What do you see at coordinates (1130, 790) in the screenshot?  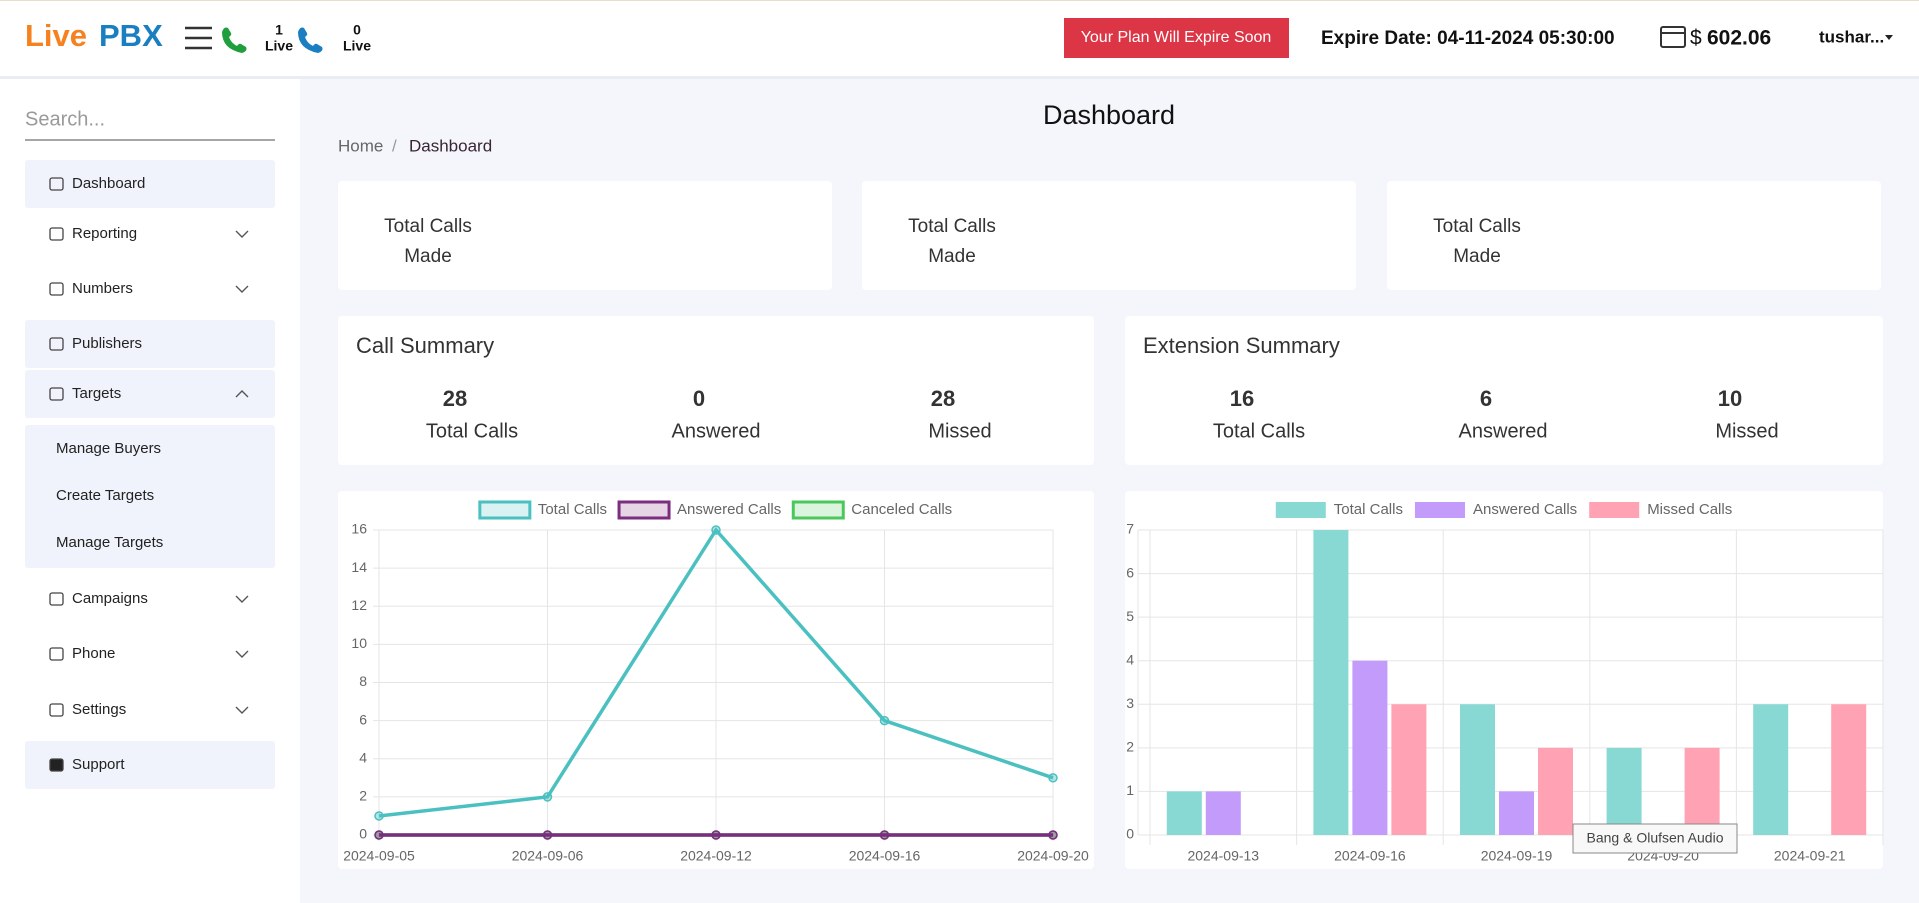 I see `y-tick-label: 1` at bounding box center [1130, 790].